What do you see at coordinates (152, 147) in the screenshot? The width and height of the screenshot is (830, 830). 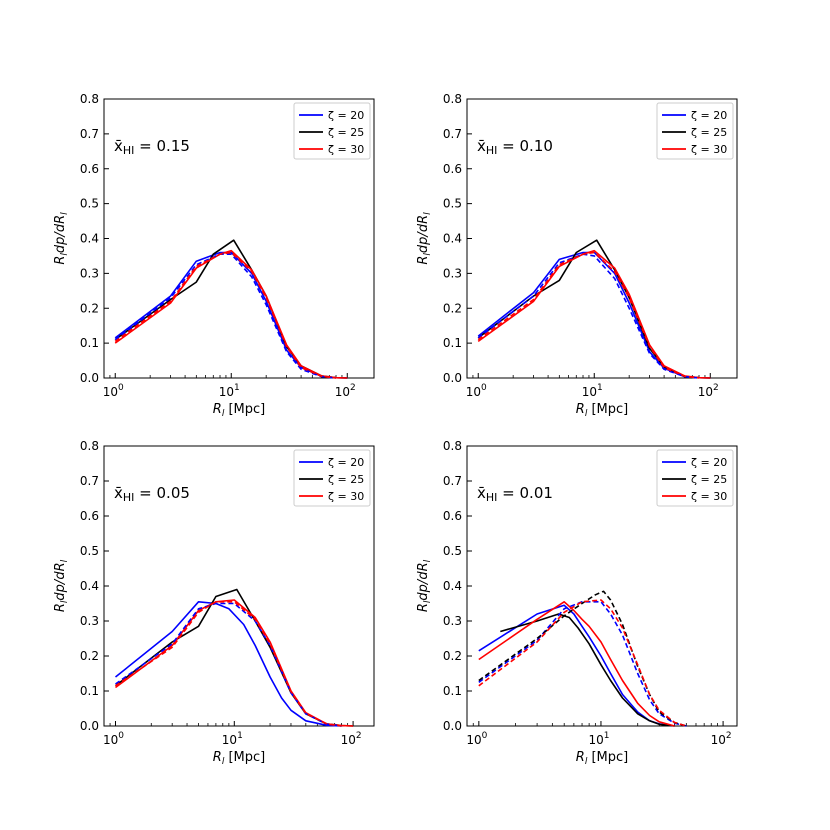 I see `panel-annotation: x̄HI = 0.15` at bounding box center [152, 147].